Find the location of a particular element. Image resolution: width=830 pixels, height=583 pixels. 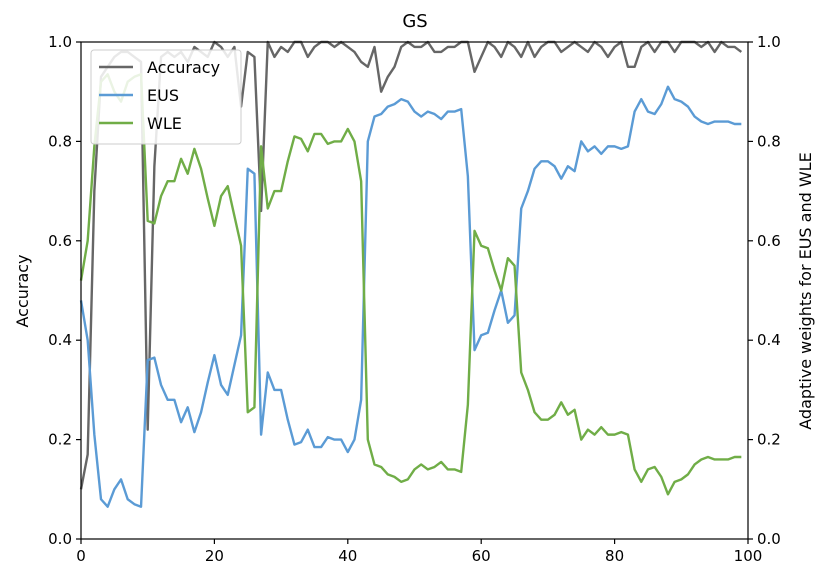

legend-label-accuracy: Accuracy is located at coordinates (183, 67).